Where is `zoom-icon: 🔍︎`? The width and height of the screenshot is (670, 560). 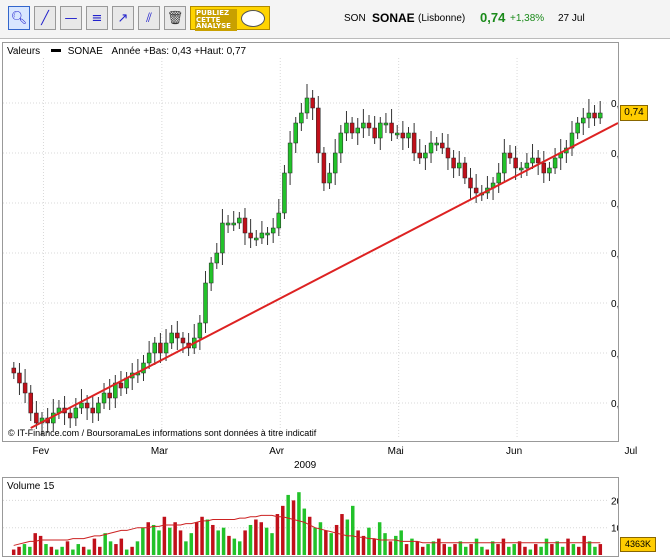
zoom-icon: 🔍︎ is located at coordinates (19, 18).